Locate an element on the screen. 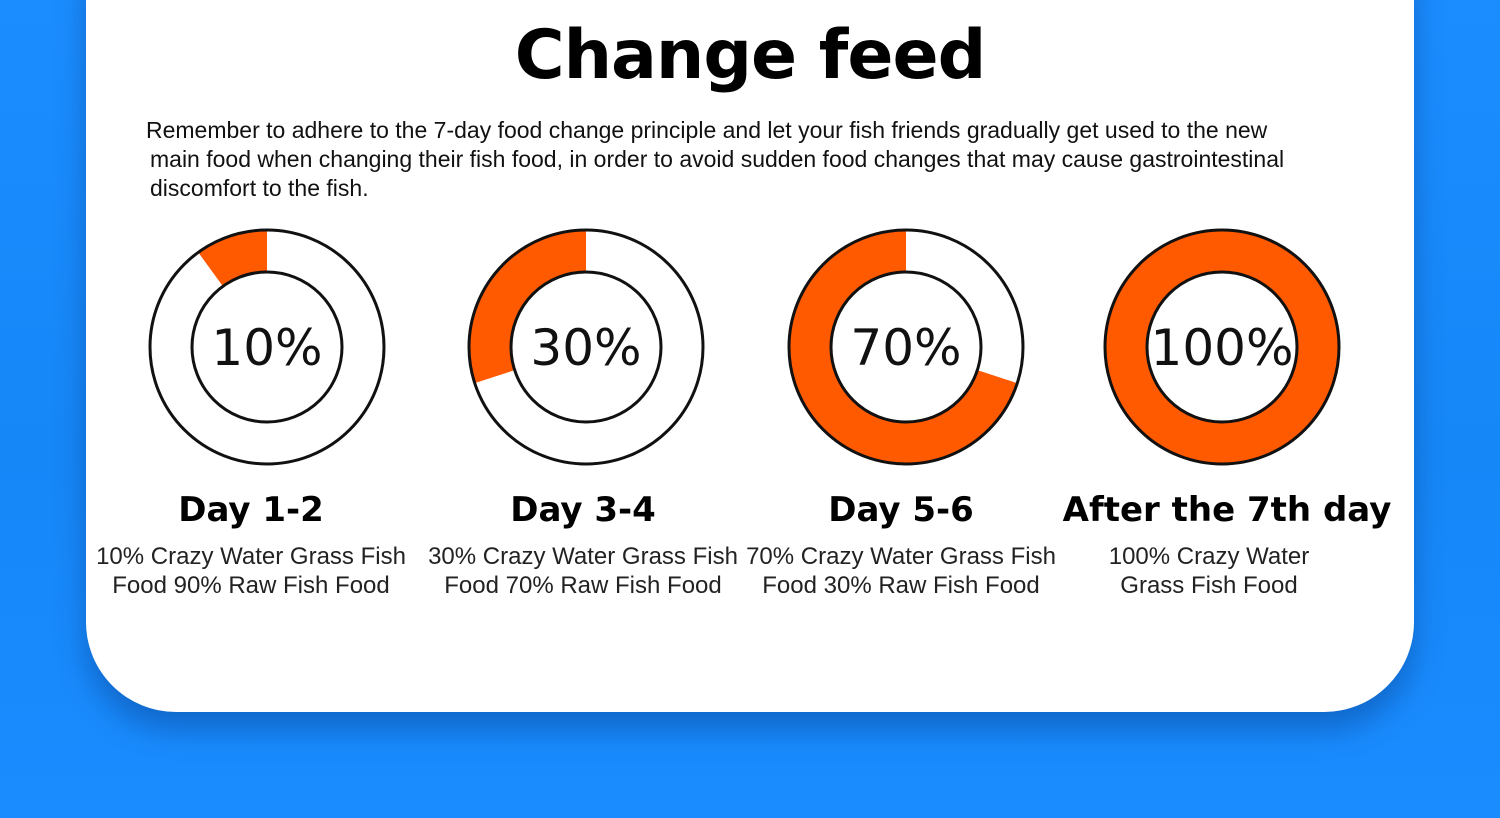  donut-chart: 10% is located at coordinates (267, 347).